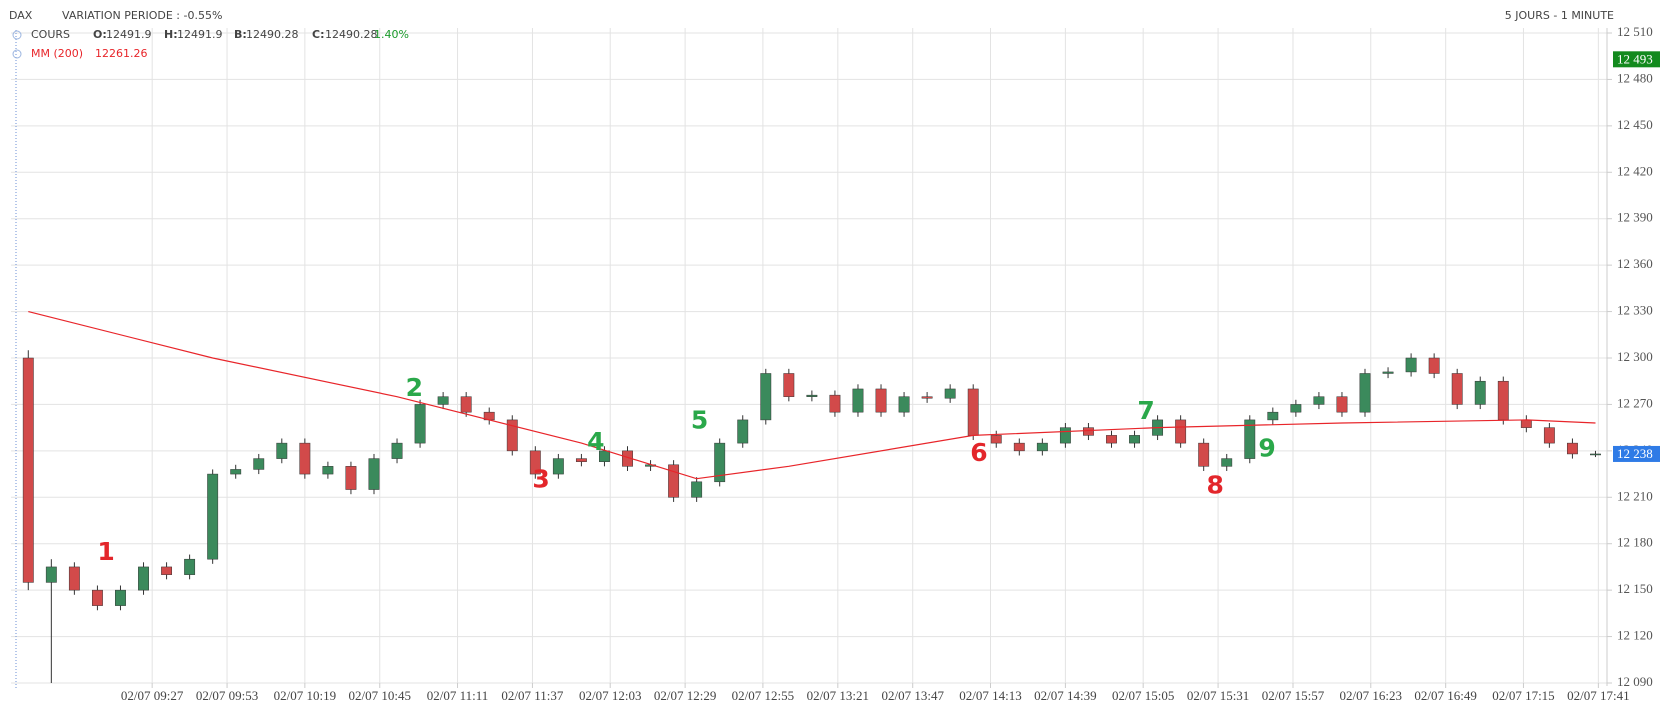 The image size is (1660, 708). I want to click on y-tick-label: 12 090, so click(1635, 681).